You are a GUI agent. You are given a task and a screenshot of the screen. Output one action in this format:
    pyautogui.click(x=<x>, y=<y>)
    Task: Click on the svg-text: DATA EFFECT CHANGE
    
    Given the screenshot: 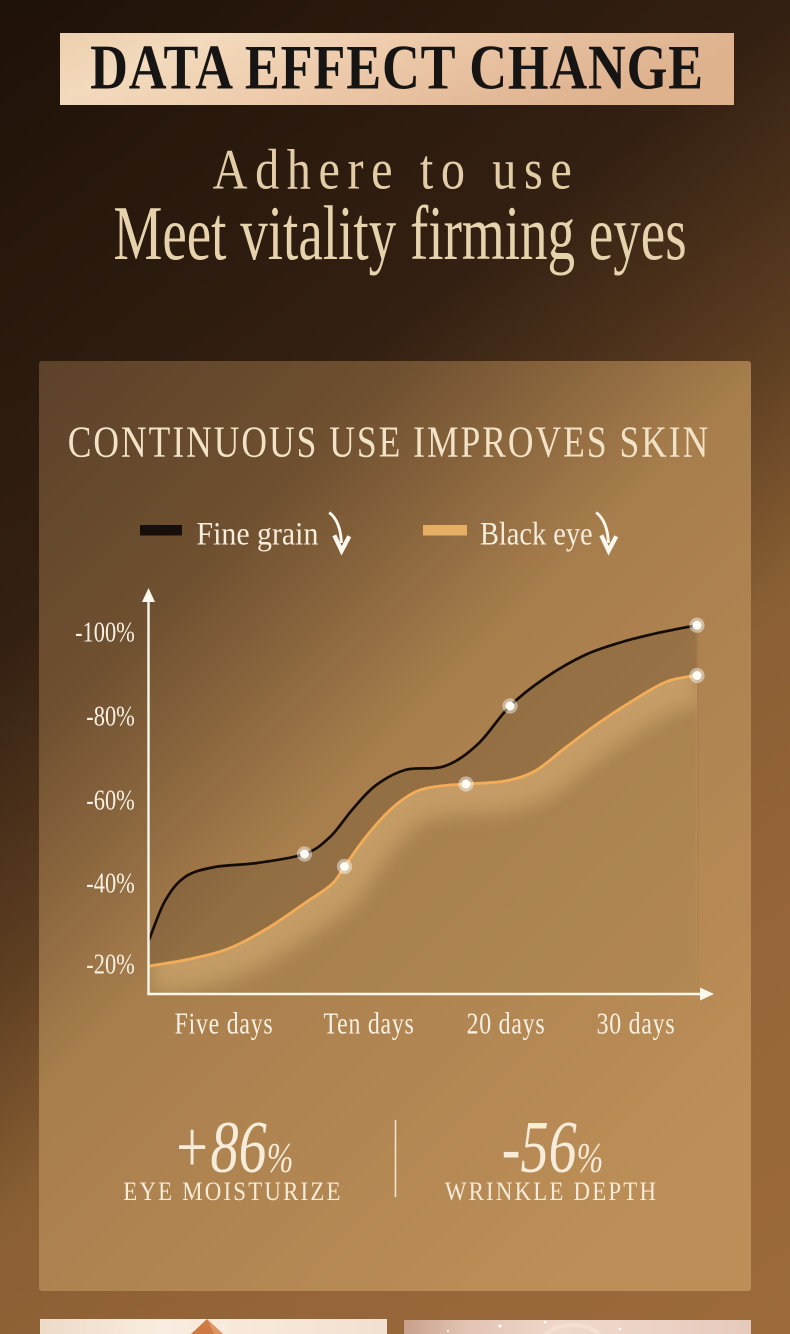 What is the action you would take?
    pyautogui.click(x=397, y=67)
    